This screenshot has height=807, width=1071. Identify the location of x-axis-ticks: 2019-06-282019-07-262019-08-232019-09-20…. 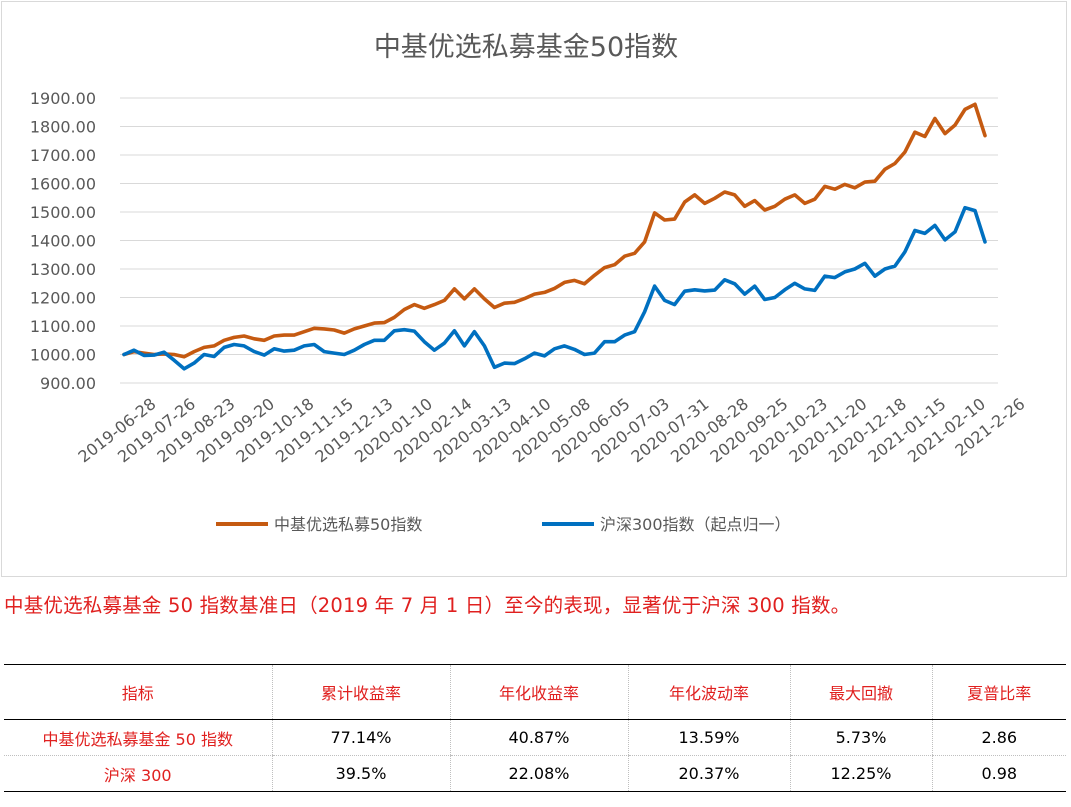
(551, 430).